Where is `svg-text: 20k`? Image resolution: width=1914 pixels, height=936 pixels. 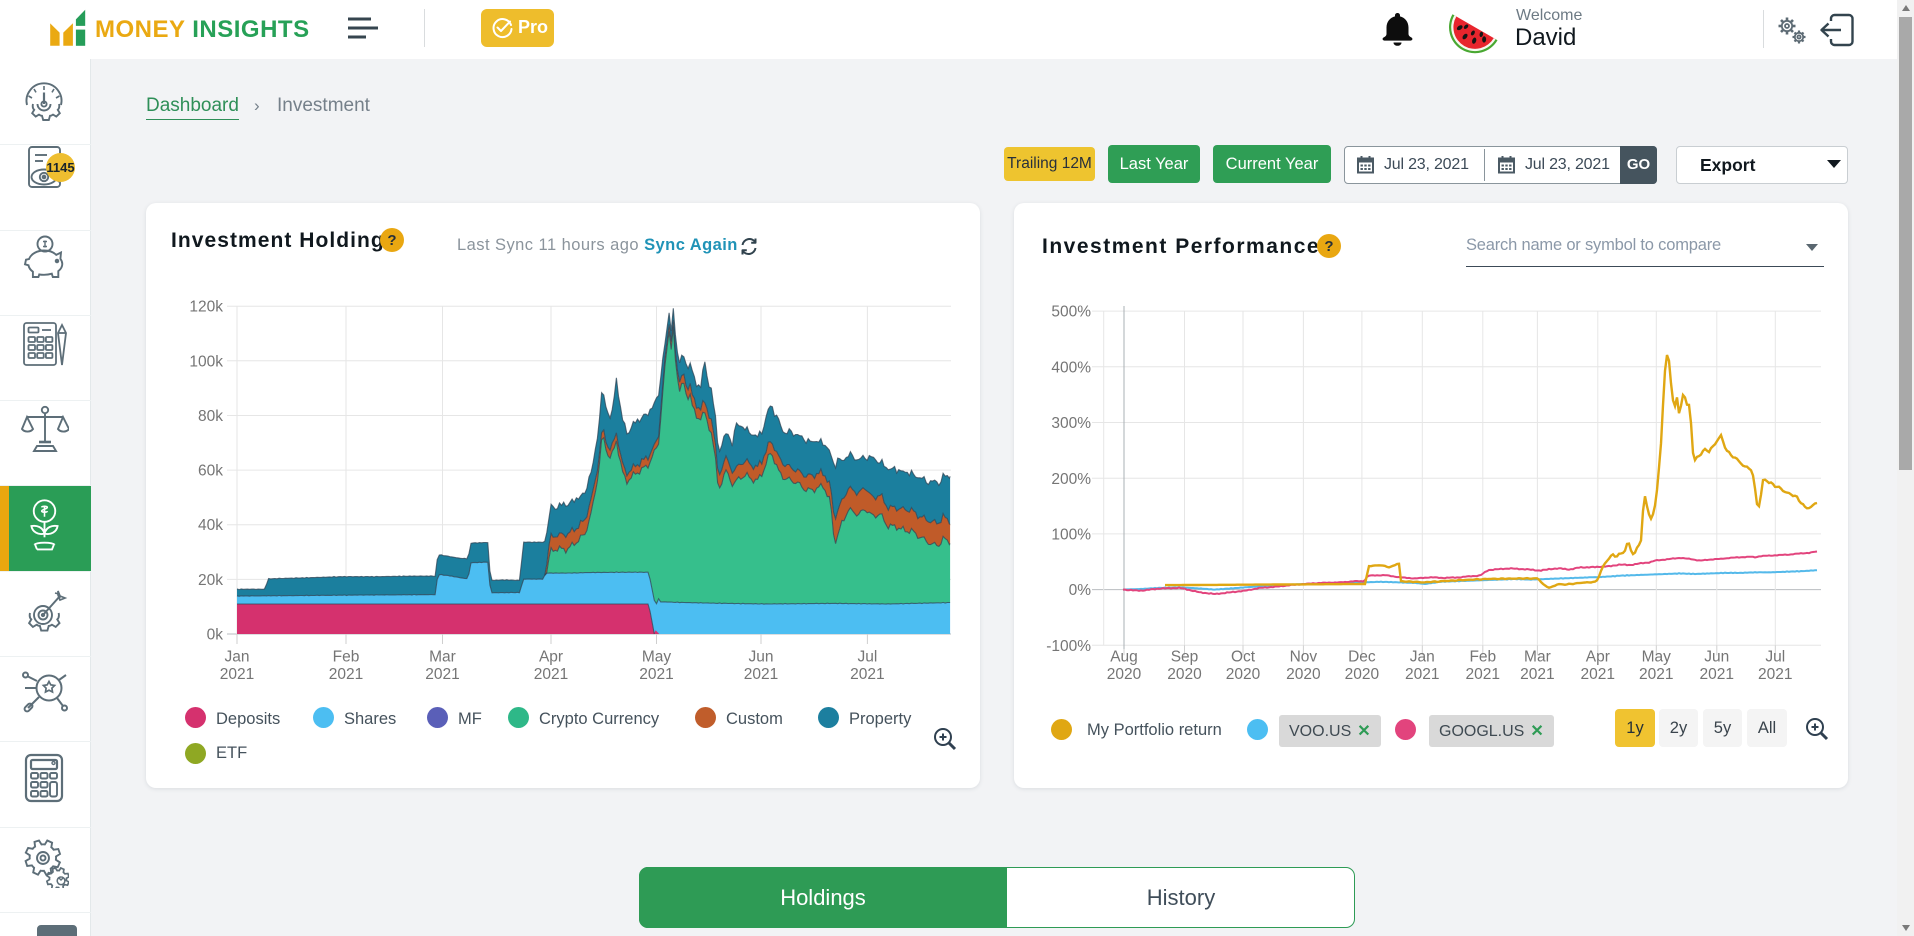 svg-text: 20k is located at coordinates (210, 580).